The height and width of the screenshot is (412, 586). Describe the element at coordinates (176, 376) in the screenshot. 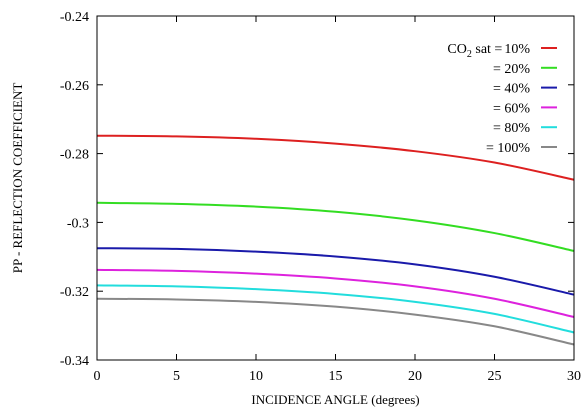

I see `x-tick-label: 5` at that location.